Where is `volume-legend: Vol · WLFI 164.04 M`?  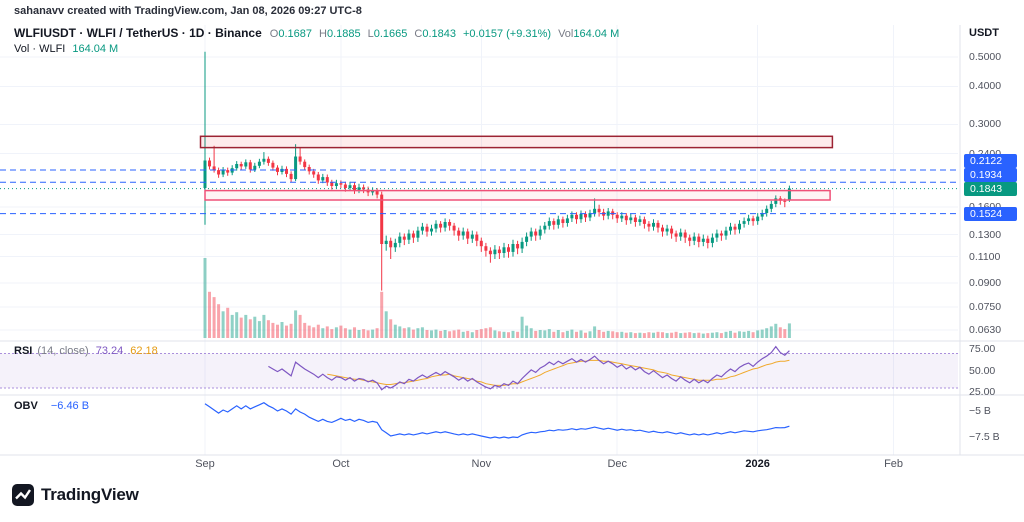 volume-legend: Vol · WLFI 164.04 M is located at coordinates (66, 49).